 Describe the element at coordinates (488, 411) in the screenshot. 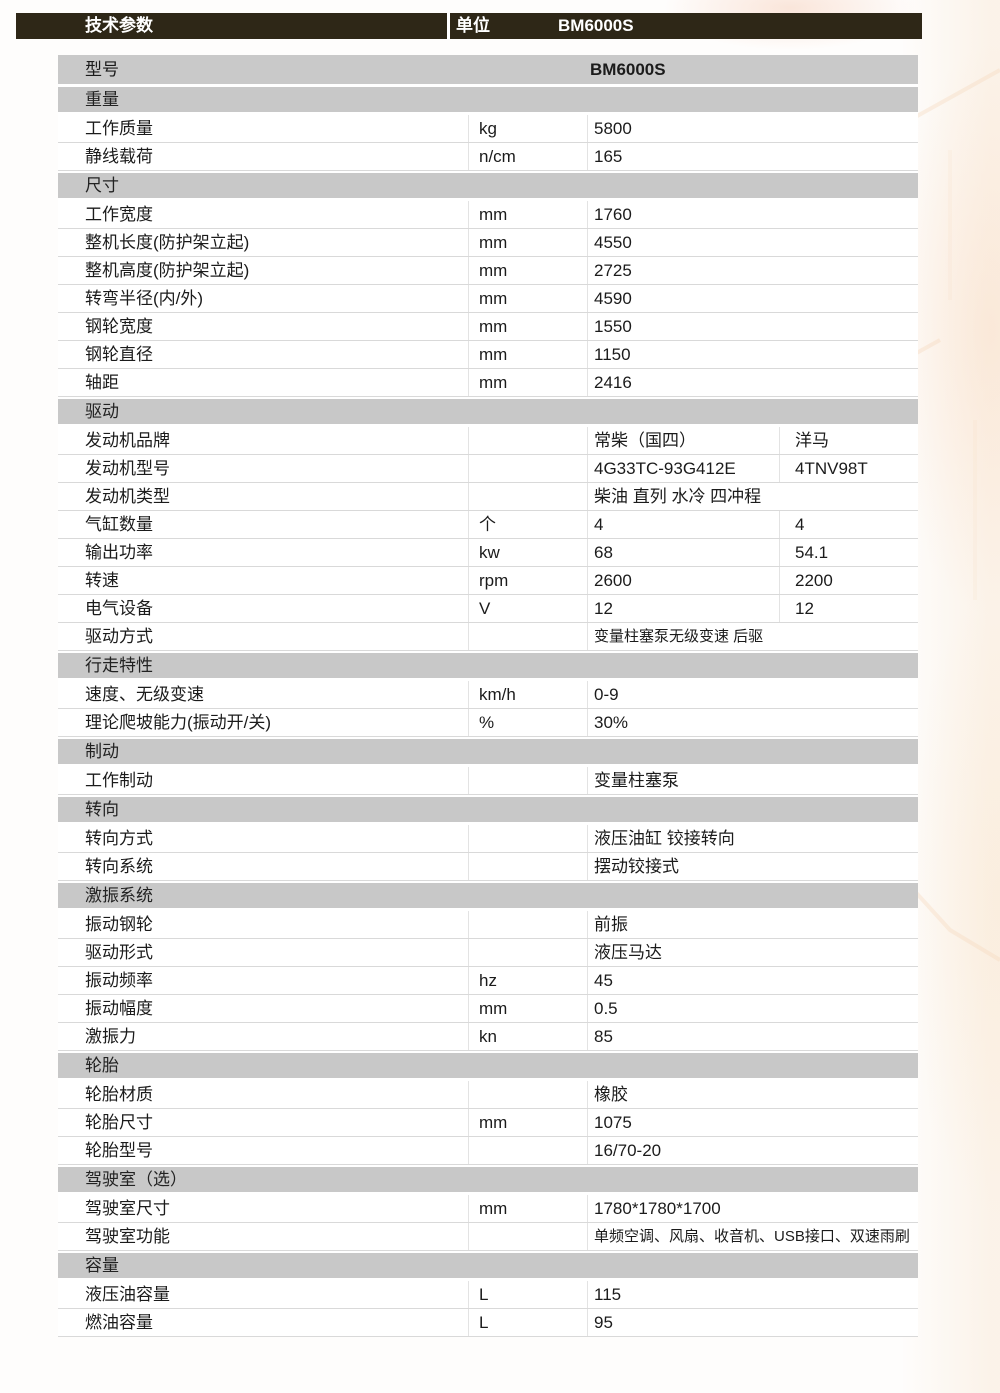

I see `section-header-row: 驱动` at that location.